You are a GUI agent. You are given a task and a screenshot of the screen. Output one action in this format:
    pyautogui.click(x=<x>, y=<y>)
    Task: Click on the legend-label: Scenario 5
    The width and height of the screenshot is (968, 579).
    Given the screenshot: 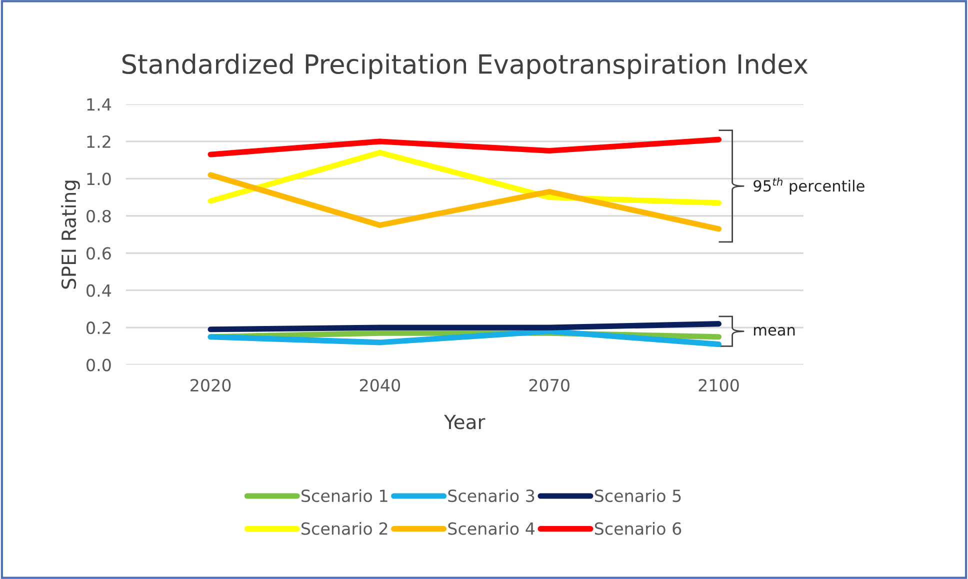 What is the action you would take?
    pyautogui.click(x=637, y=495)
    